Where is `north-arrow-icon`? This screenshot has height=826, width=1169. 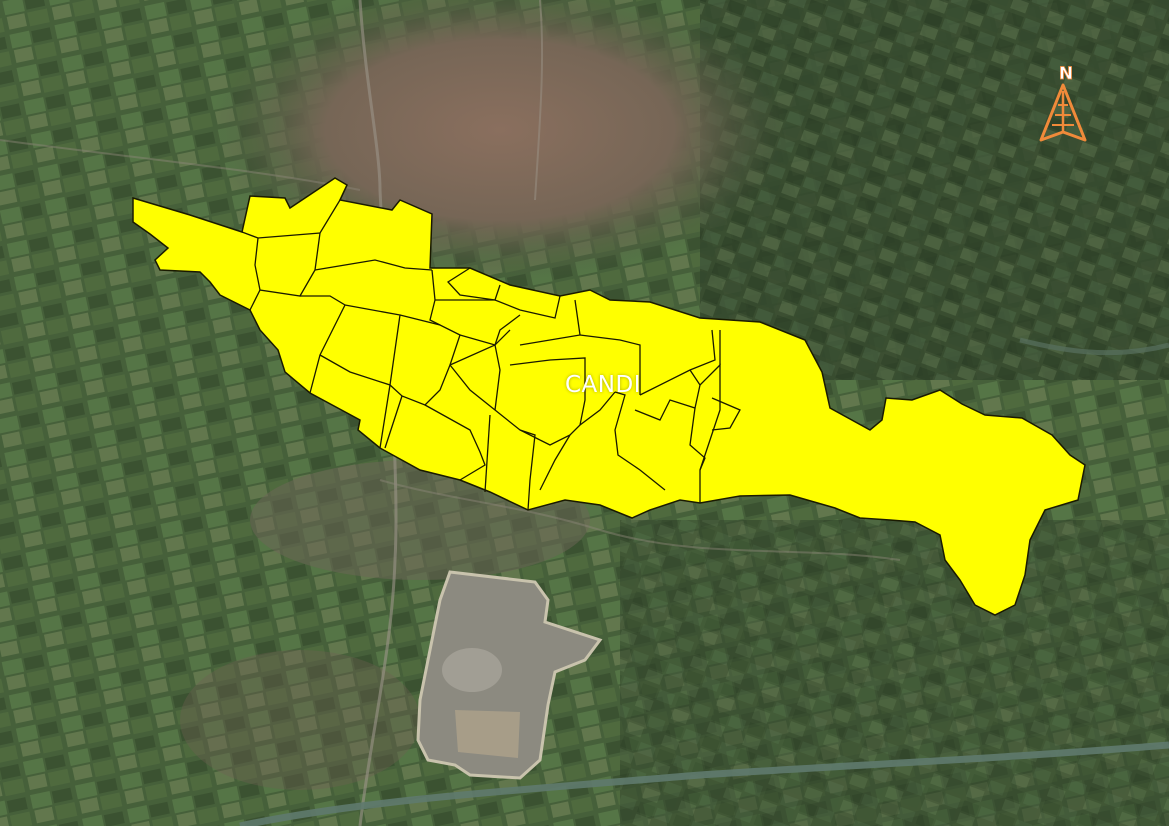 north-arrow-icon is located at coordinates (1063, 112).